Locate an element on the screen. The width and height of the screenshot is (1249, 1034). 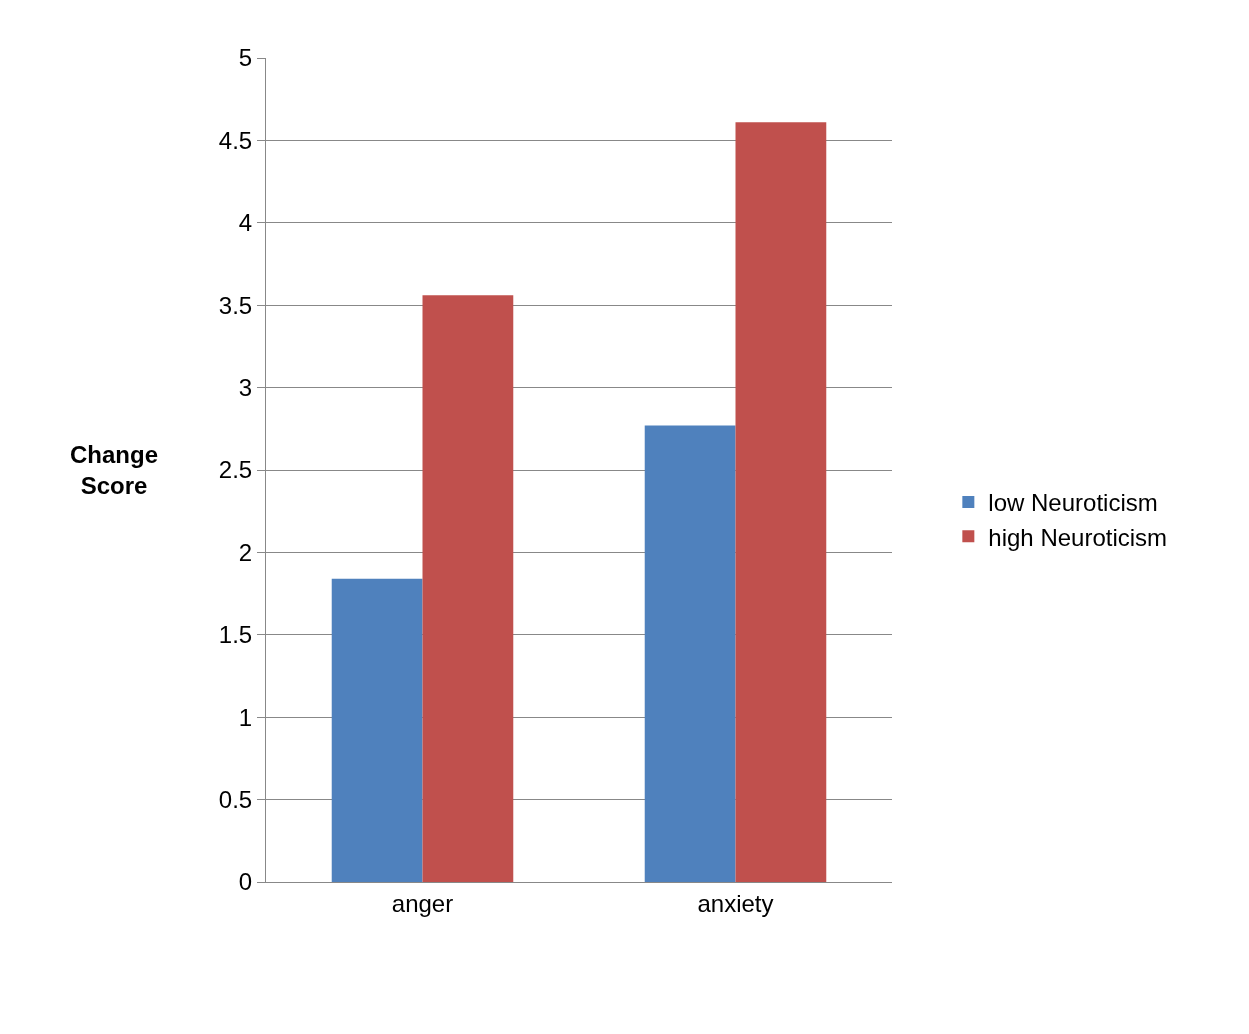
y-tick-label: 3 is located at coordinates (245, 387).